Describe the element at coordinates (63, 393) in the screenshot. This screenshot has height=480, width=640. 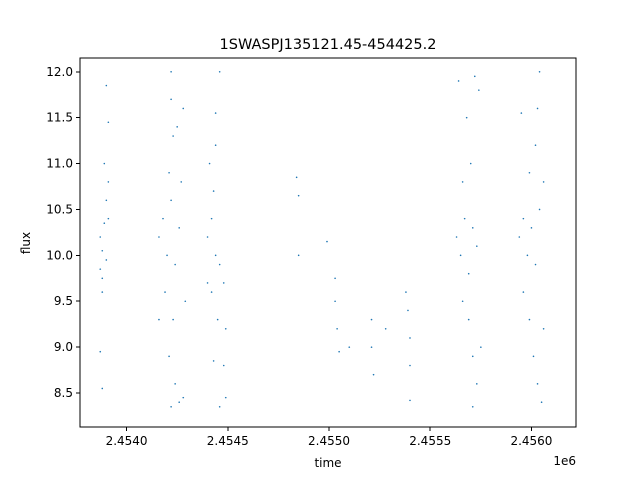
I see `y-tick-label: 8.5` at that location.